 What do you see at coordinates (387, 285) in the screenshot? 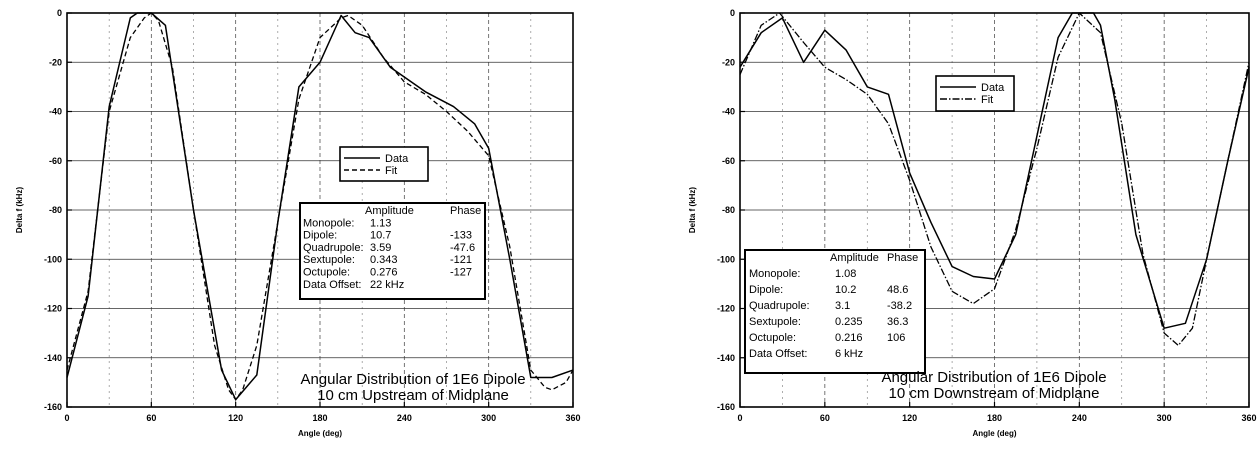
I see `table-cell: 22 kHz` at bounding box center [387, 285].